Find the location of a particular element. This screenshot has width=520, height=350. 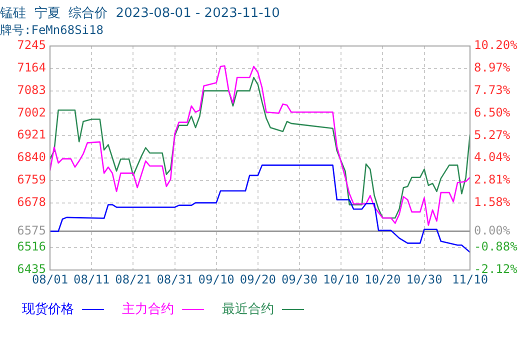

y-tick-label: 7002 is located at coordinates (31, 112).